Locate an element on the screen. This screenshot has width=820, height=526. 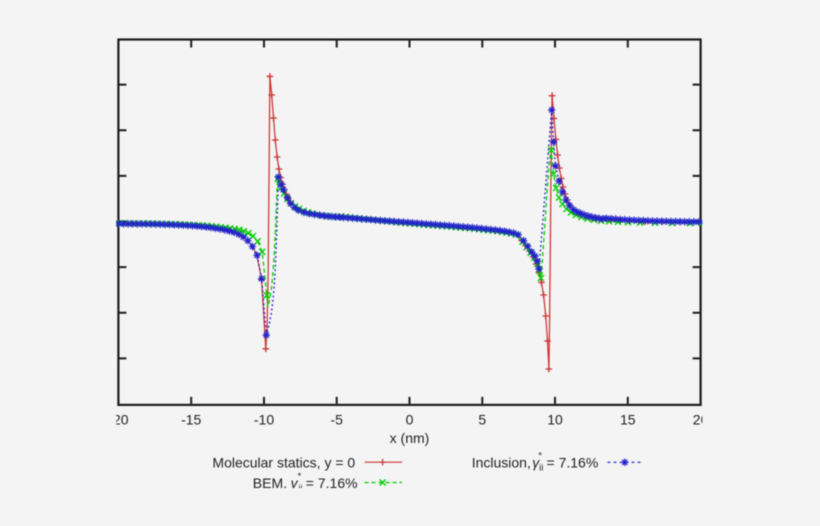
svg-text: Inclusion, is located at coordinates (501, 463).